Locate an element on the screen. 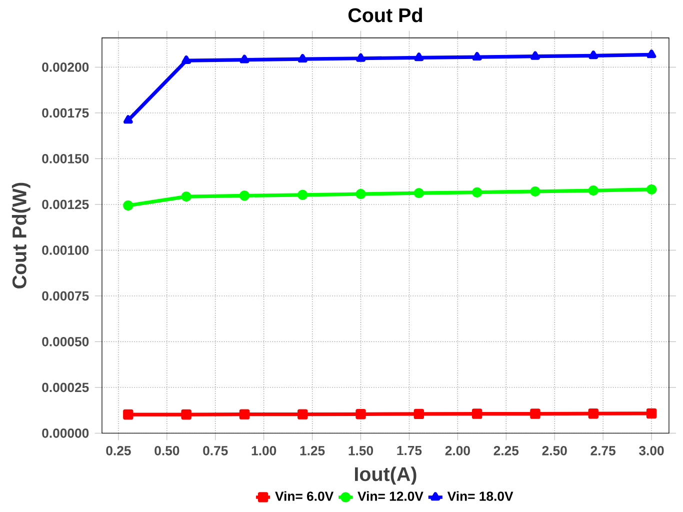 The width and height of the screenshot is (683, 512). y-tick-label: 0.00025 is located at coordinates (65, 387).